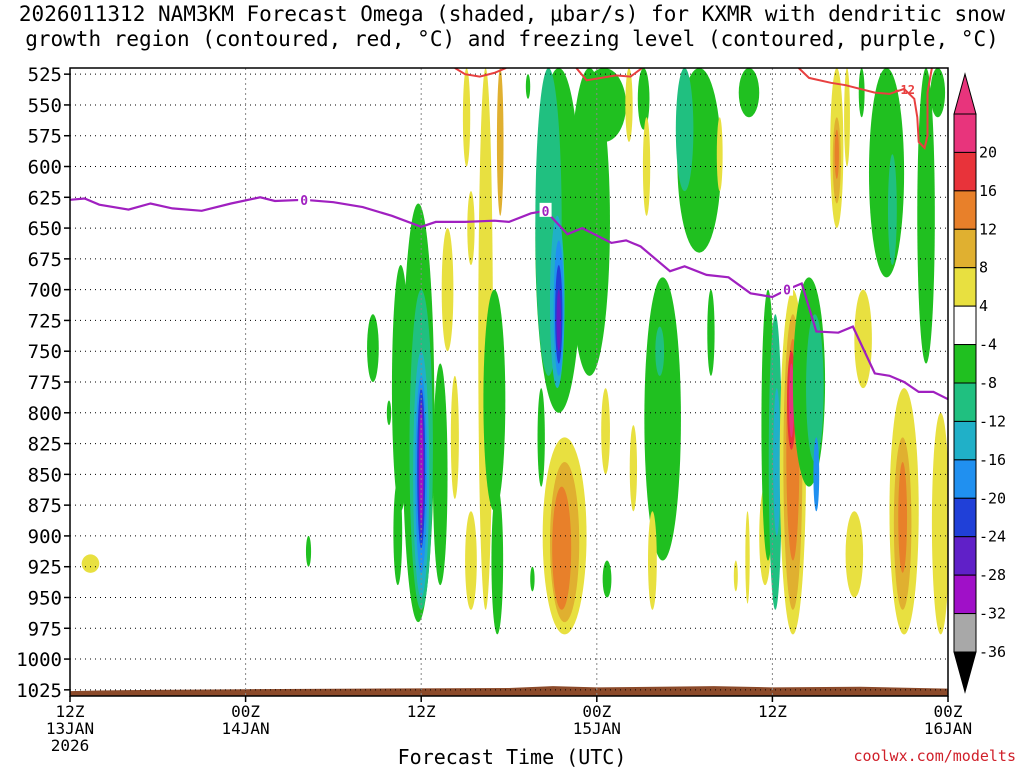 Image resolution: width=1024 pixels, height=769 pixels. Describe the element at coordinates (45, 598) in the screenshot. I see `y-tick-label-950: 950` at that location.